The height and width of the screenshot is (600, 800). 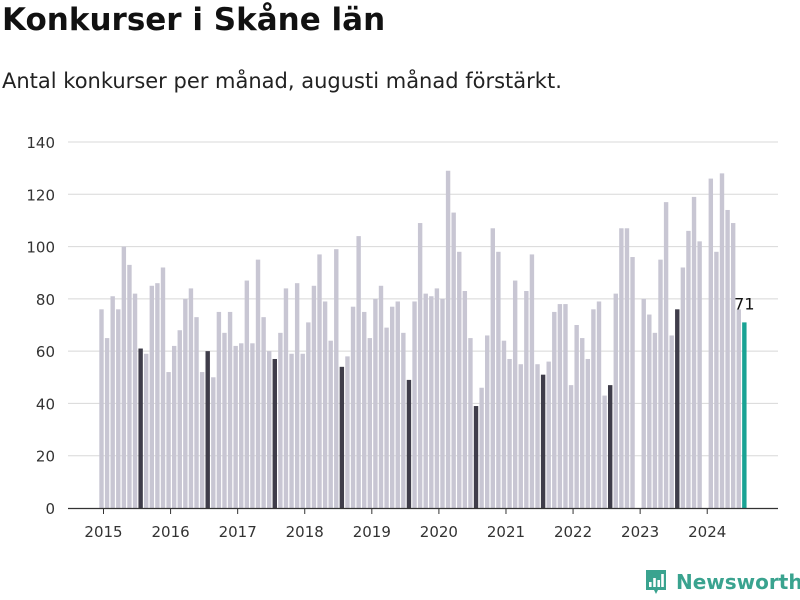 I want to click on x-tick-label: 2016, so click(x=170, y=532).